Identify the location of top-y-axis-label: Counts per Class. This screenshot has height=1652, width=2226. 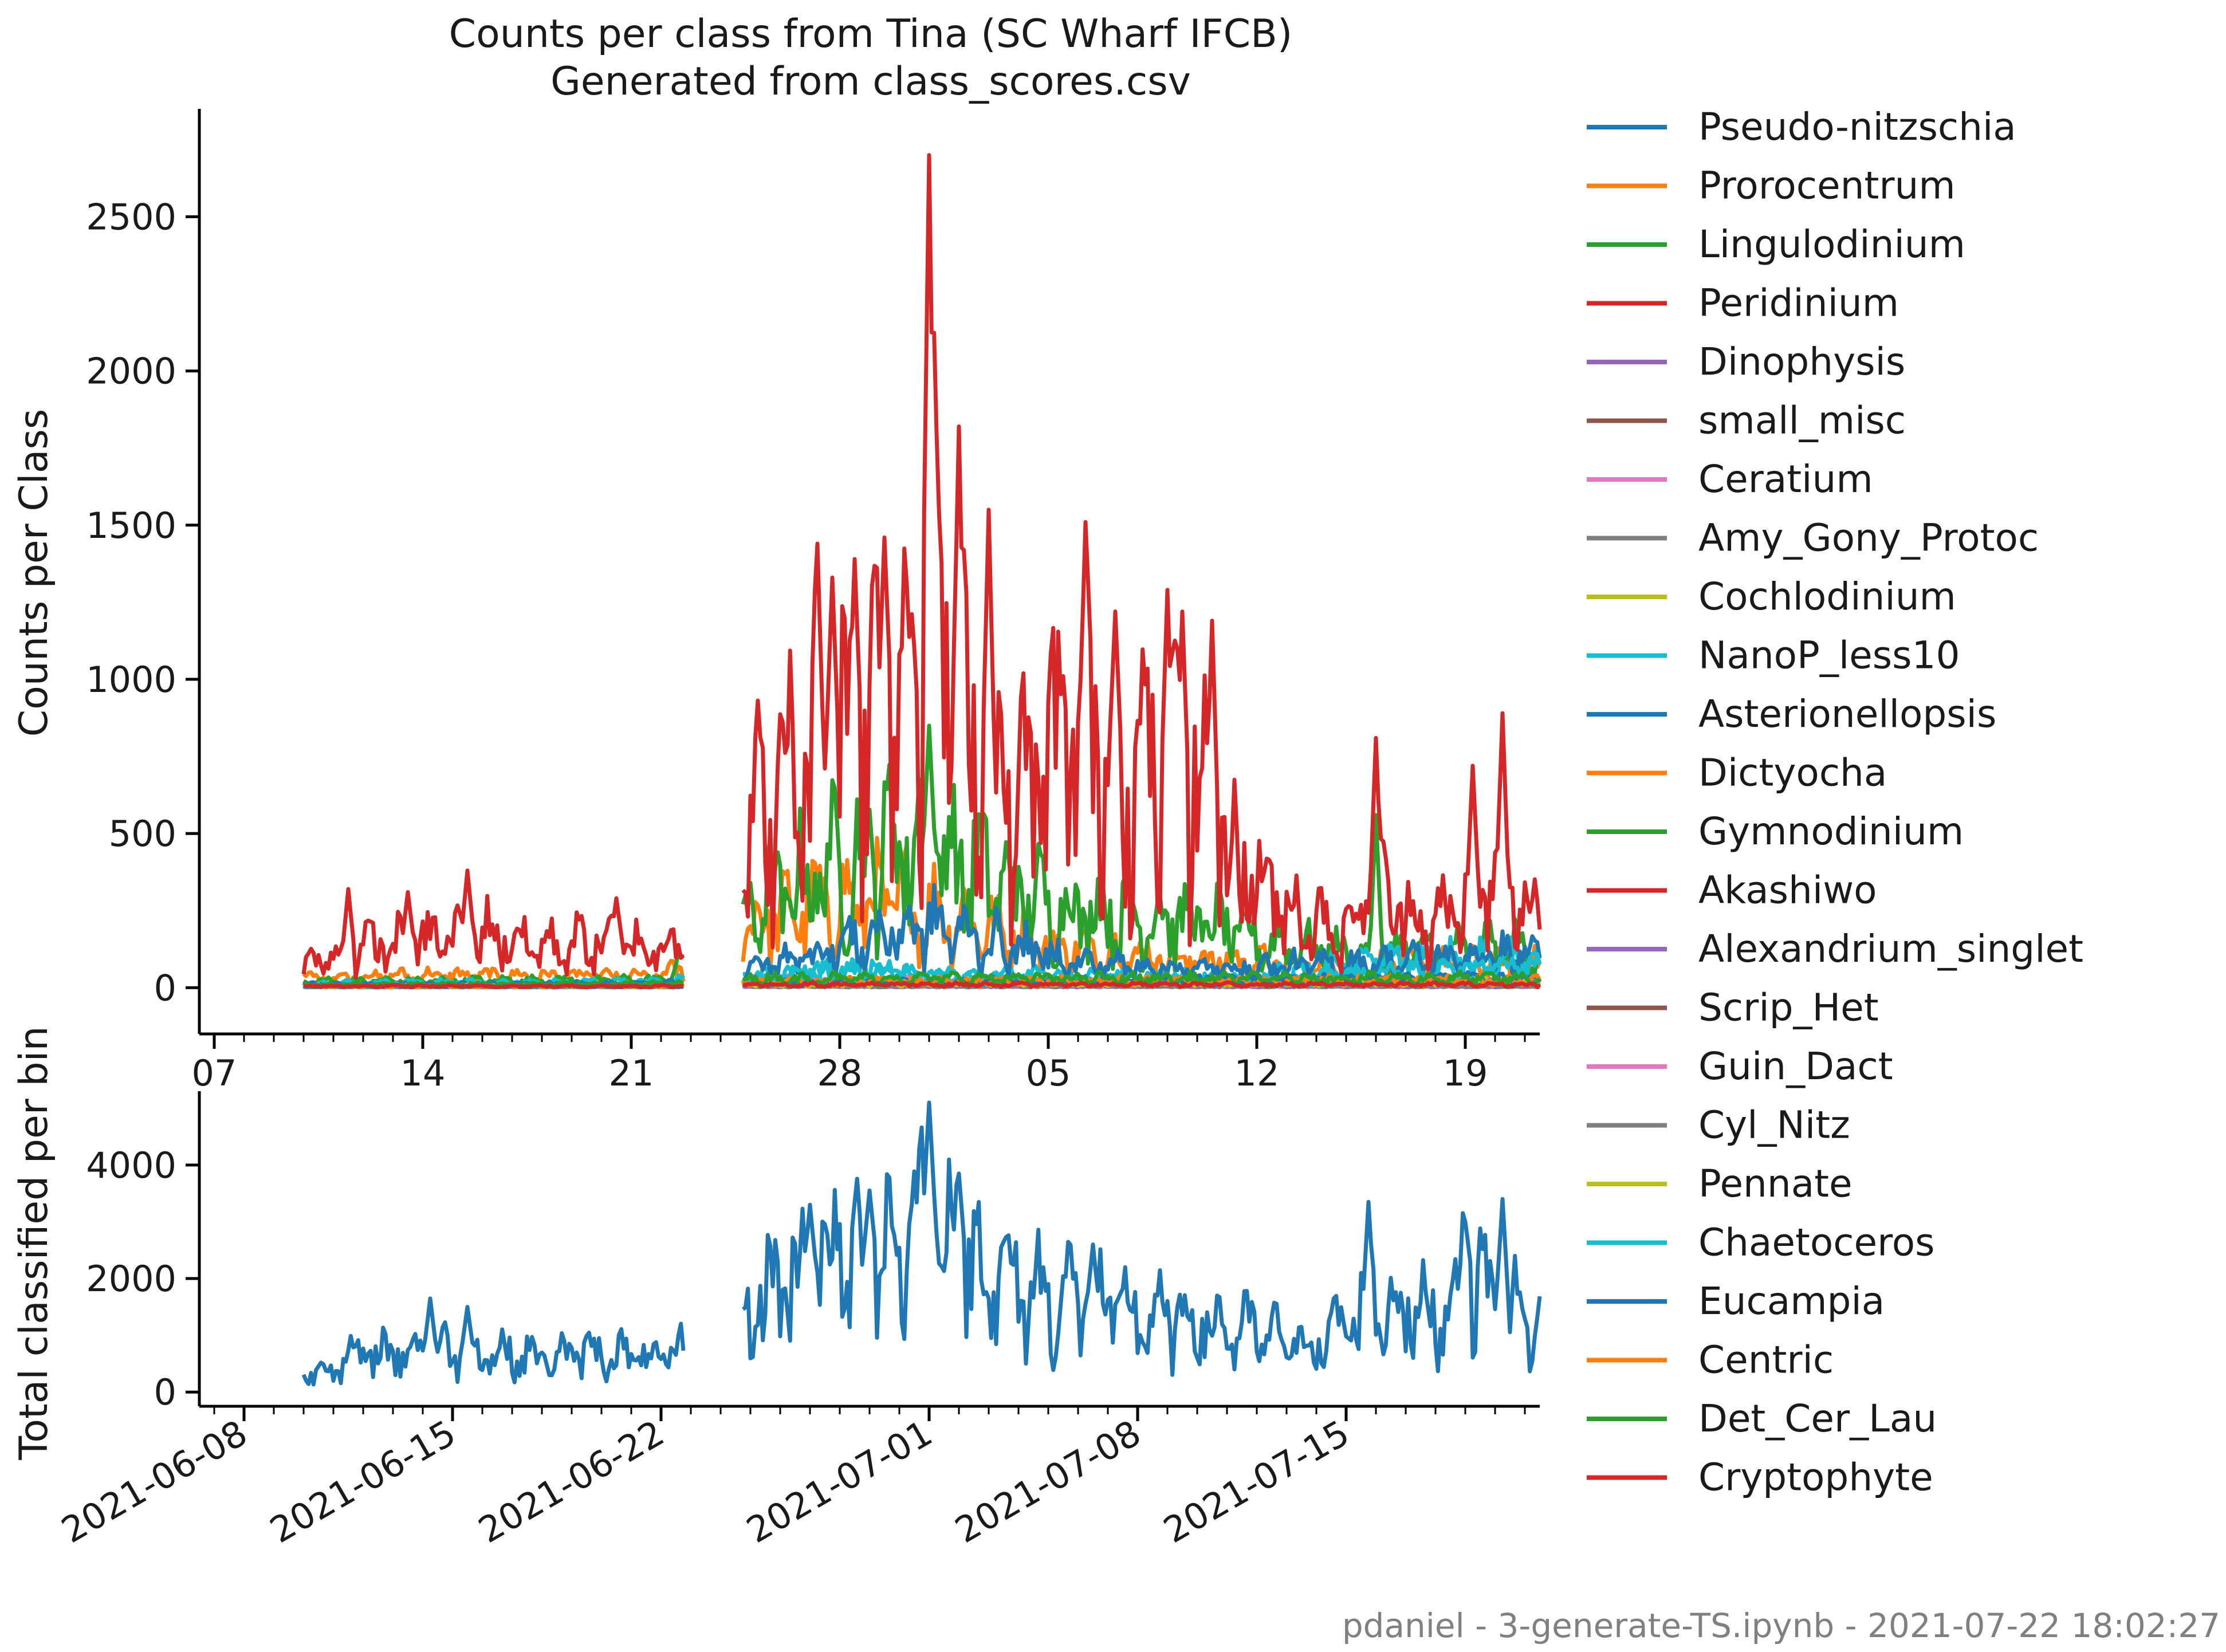
(34, 573).